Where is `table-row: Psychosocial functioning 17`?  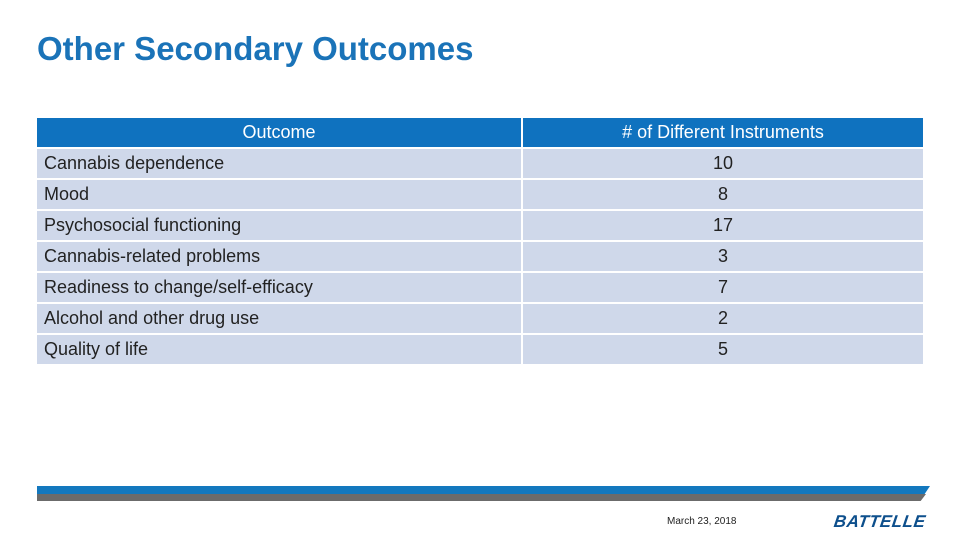
table-row: Psychosocial functioning 17 is located at coordinates (480, 225).